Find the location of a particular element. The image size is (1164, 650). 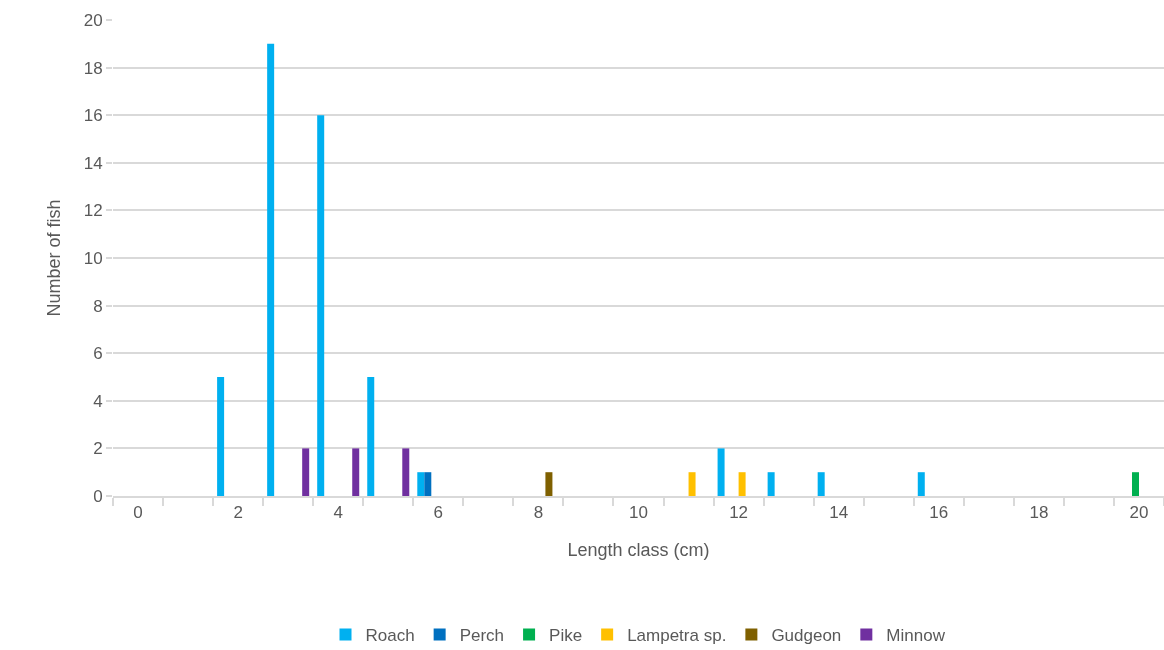

x-tick-label: 2 is located at coordinates (238, 513).